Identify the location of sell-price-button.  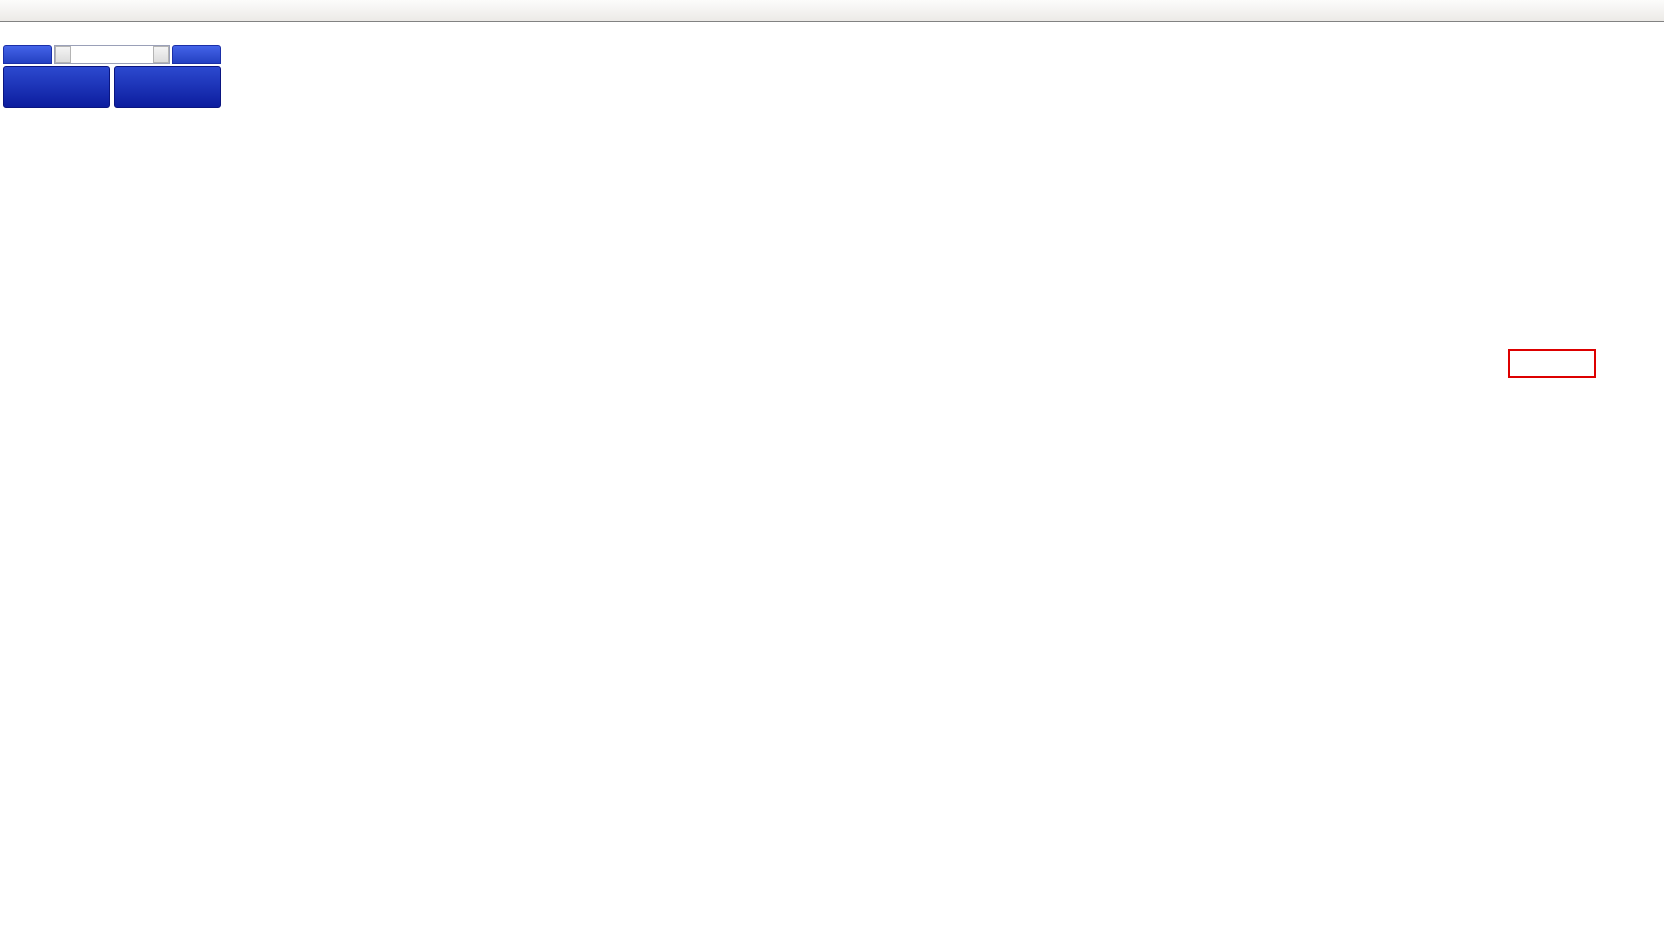
(56, 87).